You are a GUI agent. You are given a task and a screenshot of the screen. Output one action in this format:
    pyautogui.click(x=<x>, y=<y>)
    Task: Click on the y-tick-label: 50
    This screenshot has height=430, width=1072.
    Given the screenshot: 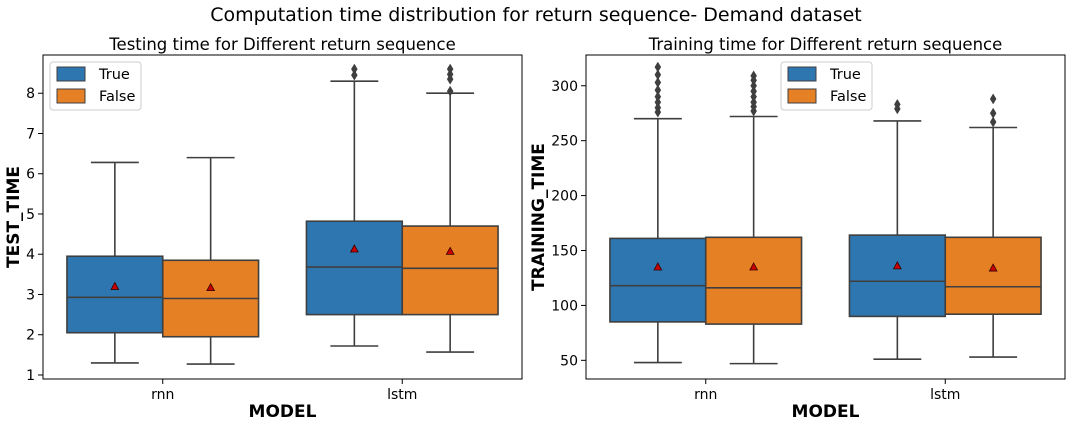 What is the action you would take?
    pyautogui.click(x=569, y=361)
    